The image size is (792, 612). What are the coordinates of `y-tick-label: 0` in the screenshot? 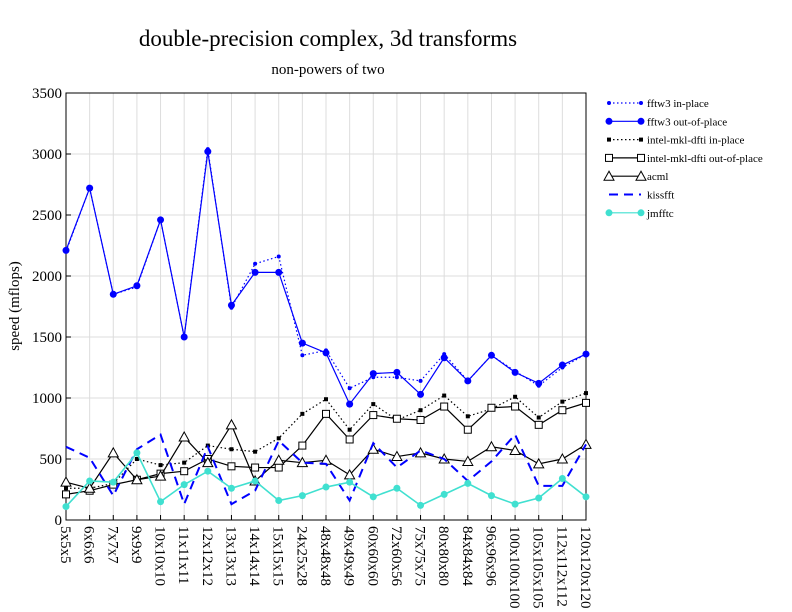 It's located at (59, 521).